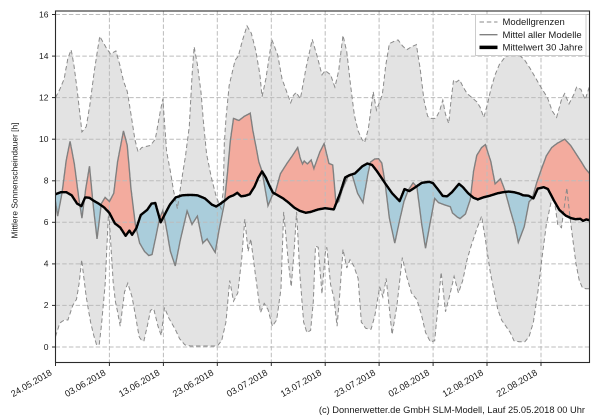 The image size is (600, 420). What do you see at coordinates (46, 347) in the screenshot?
I see `svg-text: 0` at bounding box center [46, 347].